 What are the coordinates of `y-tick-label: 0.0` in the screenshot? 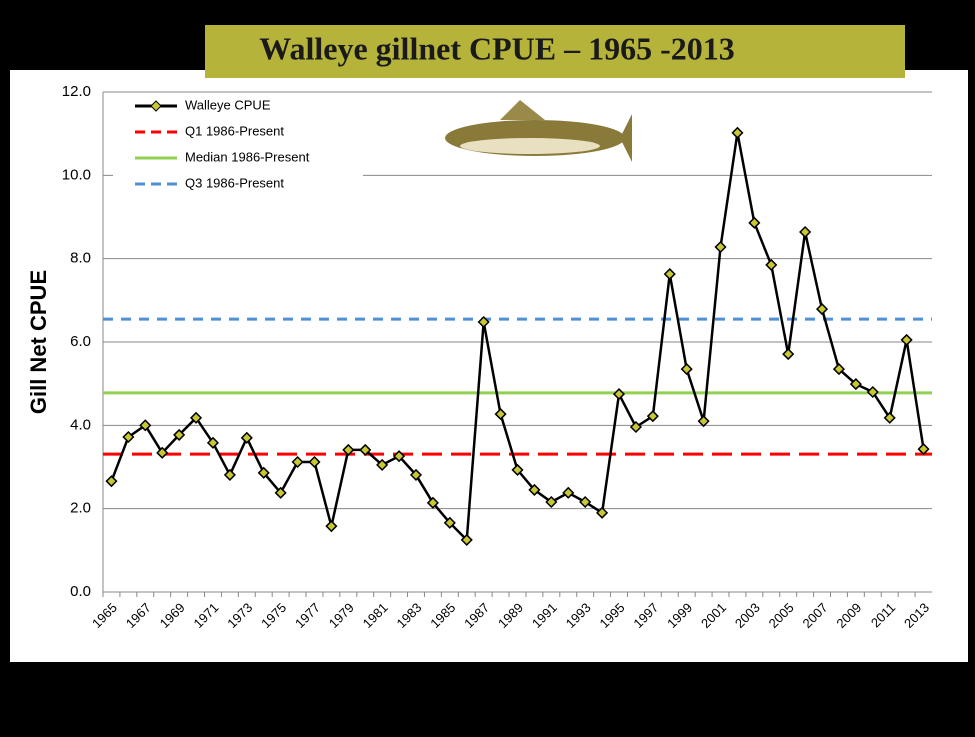 It's located at (80, 591).